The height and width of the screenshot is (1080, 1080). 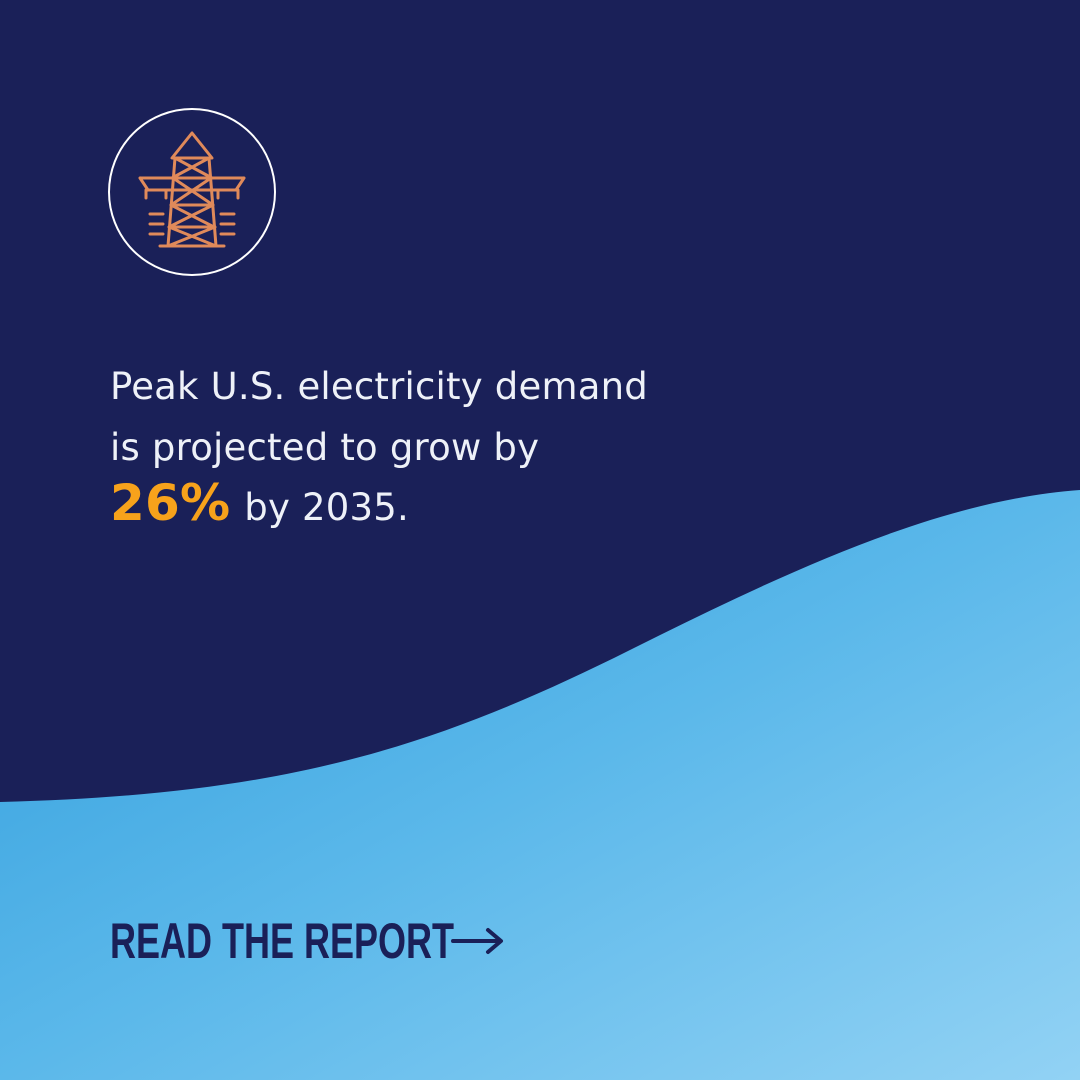 What do you see at coordinates (282, 941) in the screenshot?
I see `cta-label: READ THE REPORT` at bounding box center [282, 941].